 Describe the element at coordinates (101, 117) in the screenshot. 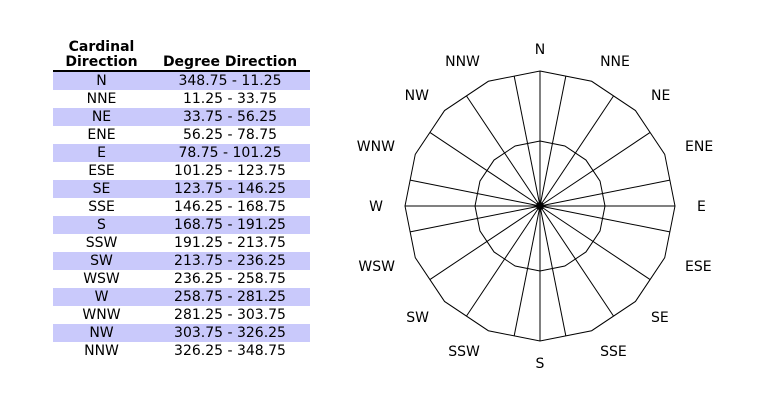

I see `cell-cardinal-direction: NE` at that location.